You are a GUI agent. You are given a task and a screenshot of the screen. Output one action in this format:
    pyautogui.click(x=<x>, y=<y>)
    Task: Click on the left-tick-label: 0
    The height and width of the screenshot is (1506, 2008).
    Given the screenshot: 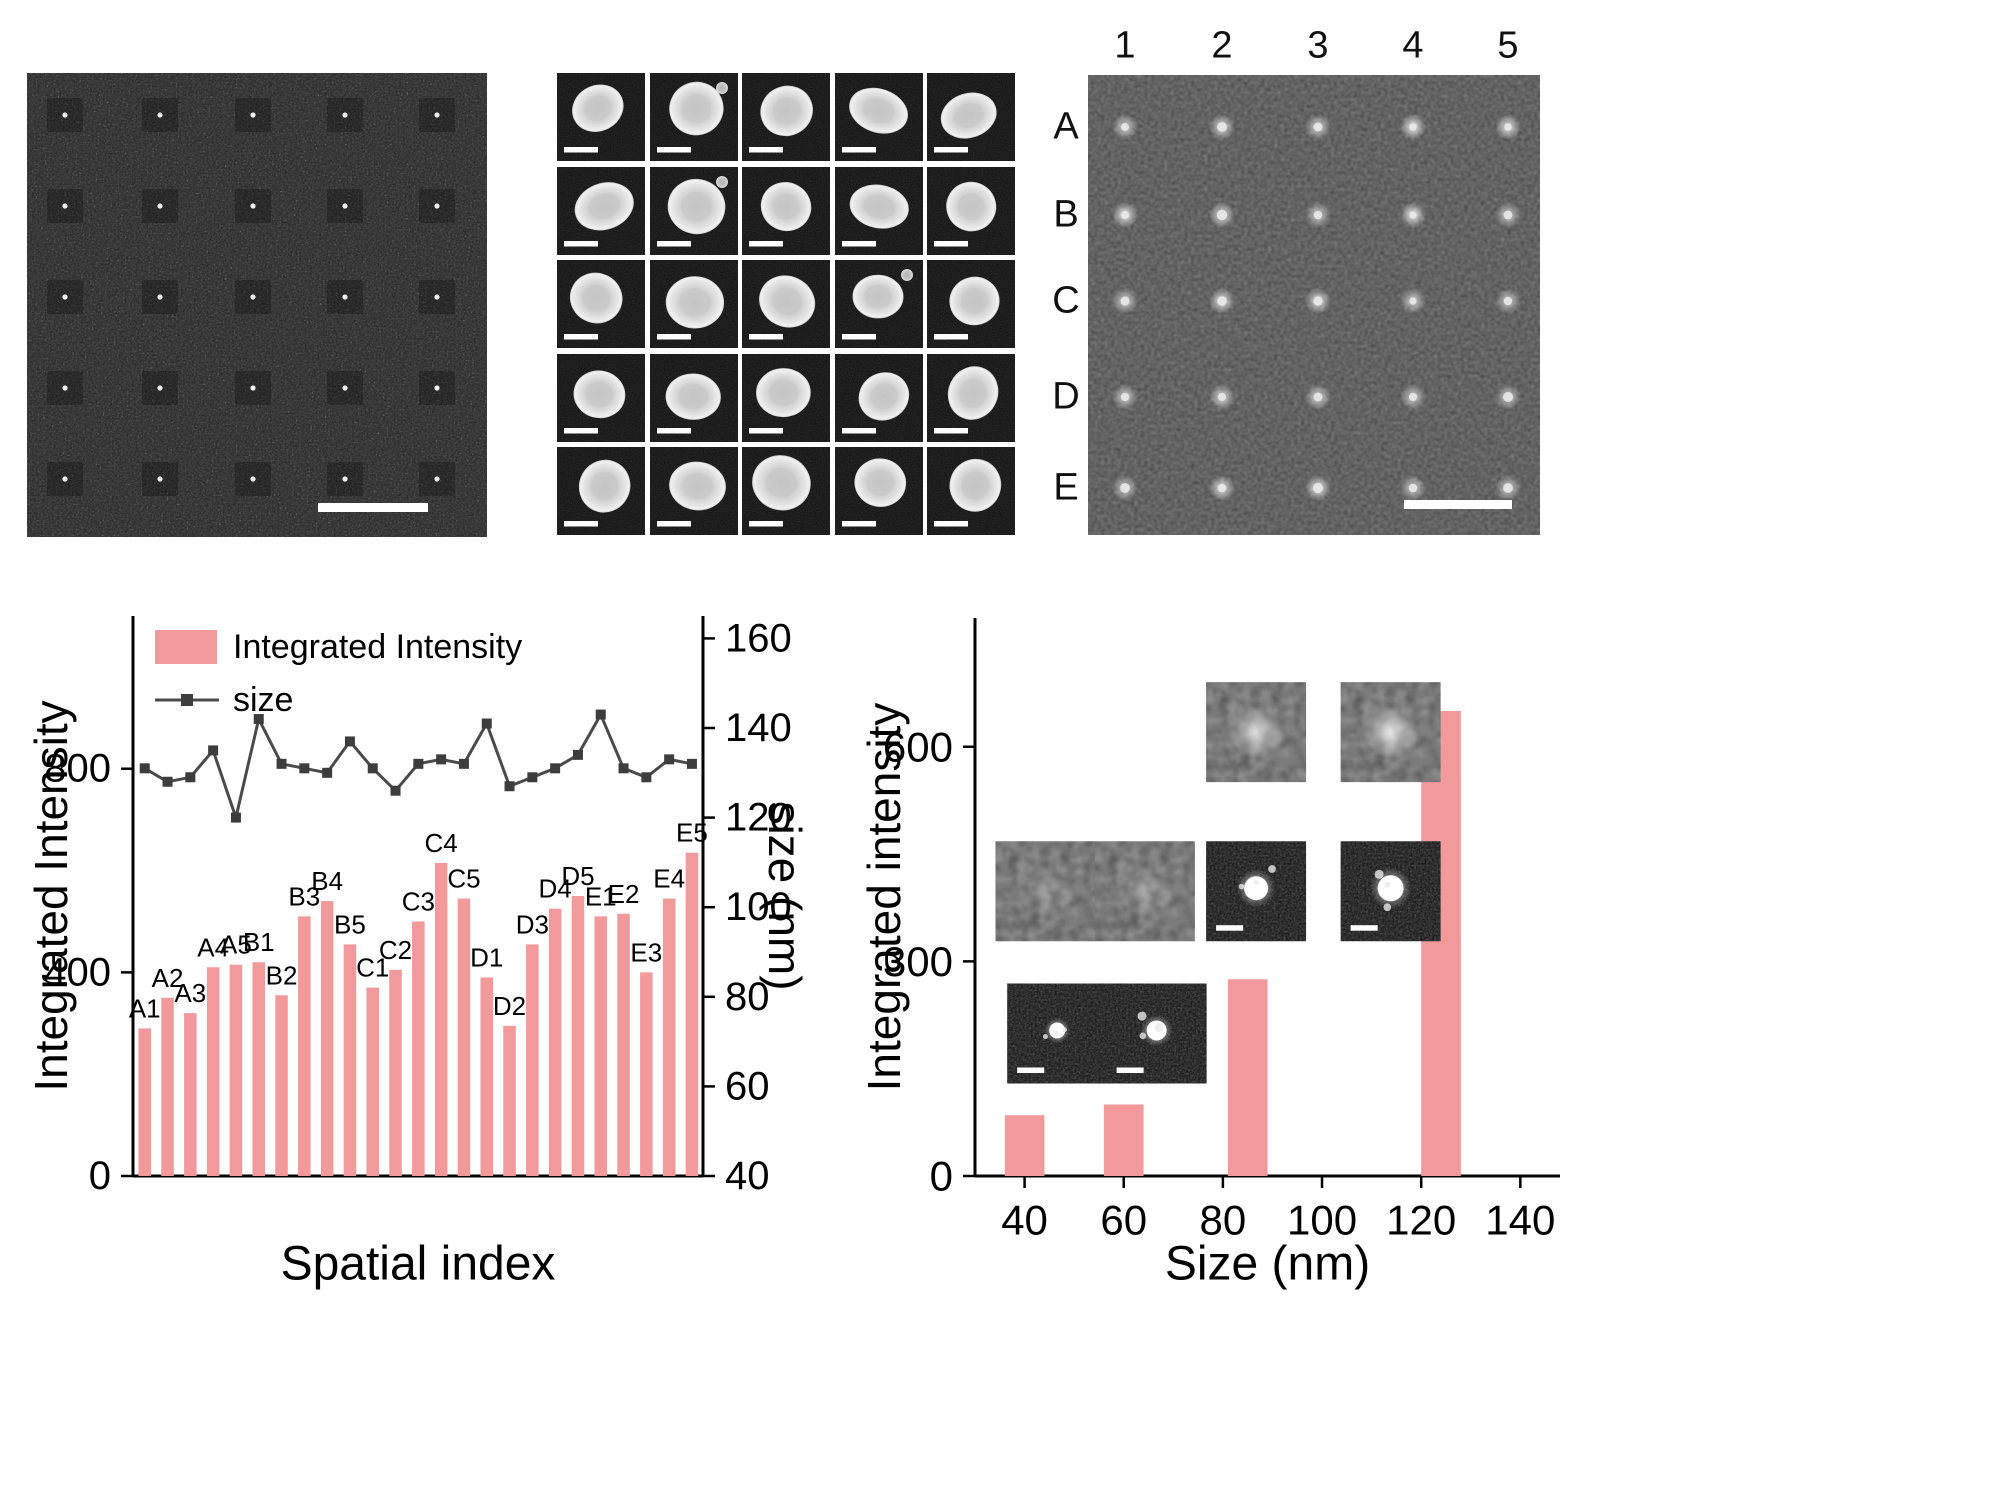 What is the action you would take?
    pyautogui.click(x=100, y=1176)
    